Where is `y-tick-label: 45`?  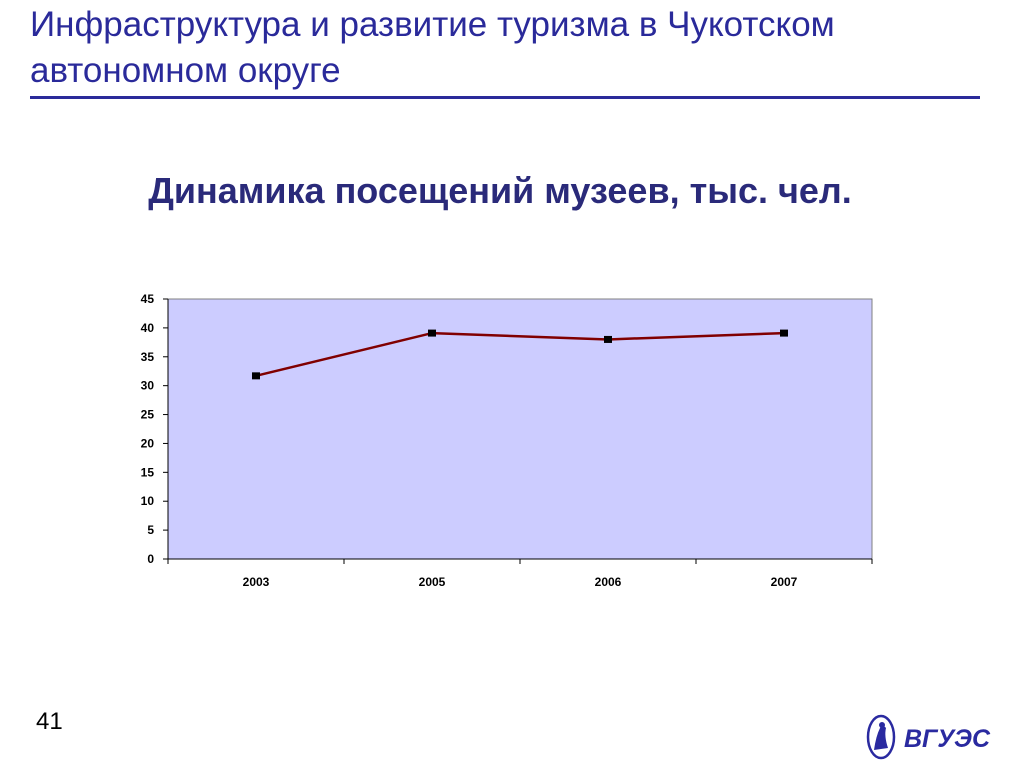 y-tick-label: 45 is located at coordinates (148, 299).